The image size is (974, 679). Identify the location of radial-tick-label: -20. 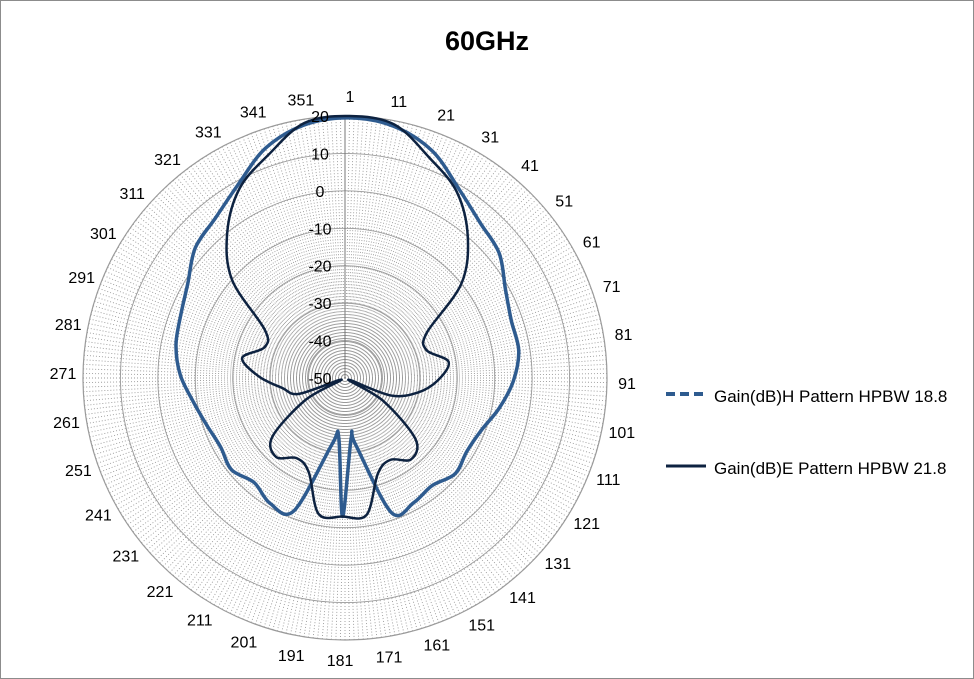
(319, 267).